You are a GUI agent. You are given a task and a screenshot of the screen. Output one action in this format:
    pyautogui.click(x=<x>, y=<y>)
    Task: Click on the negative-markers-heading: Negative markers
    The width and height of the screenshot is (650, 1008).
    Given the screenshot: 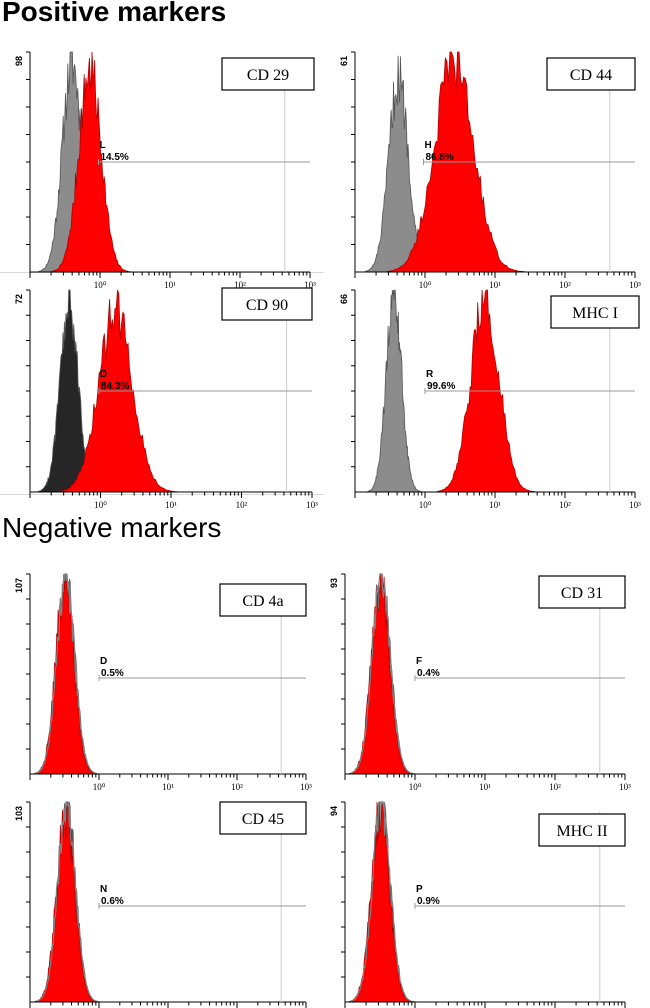 What is the action you would take?
    pyautogui.click(x=112, y=527)
    